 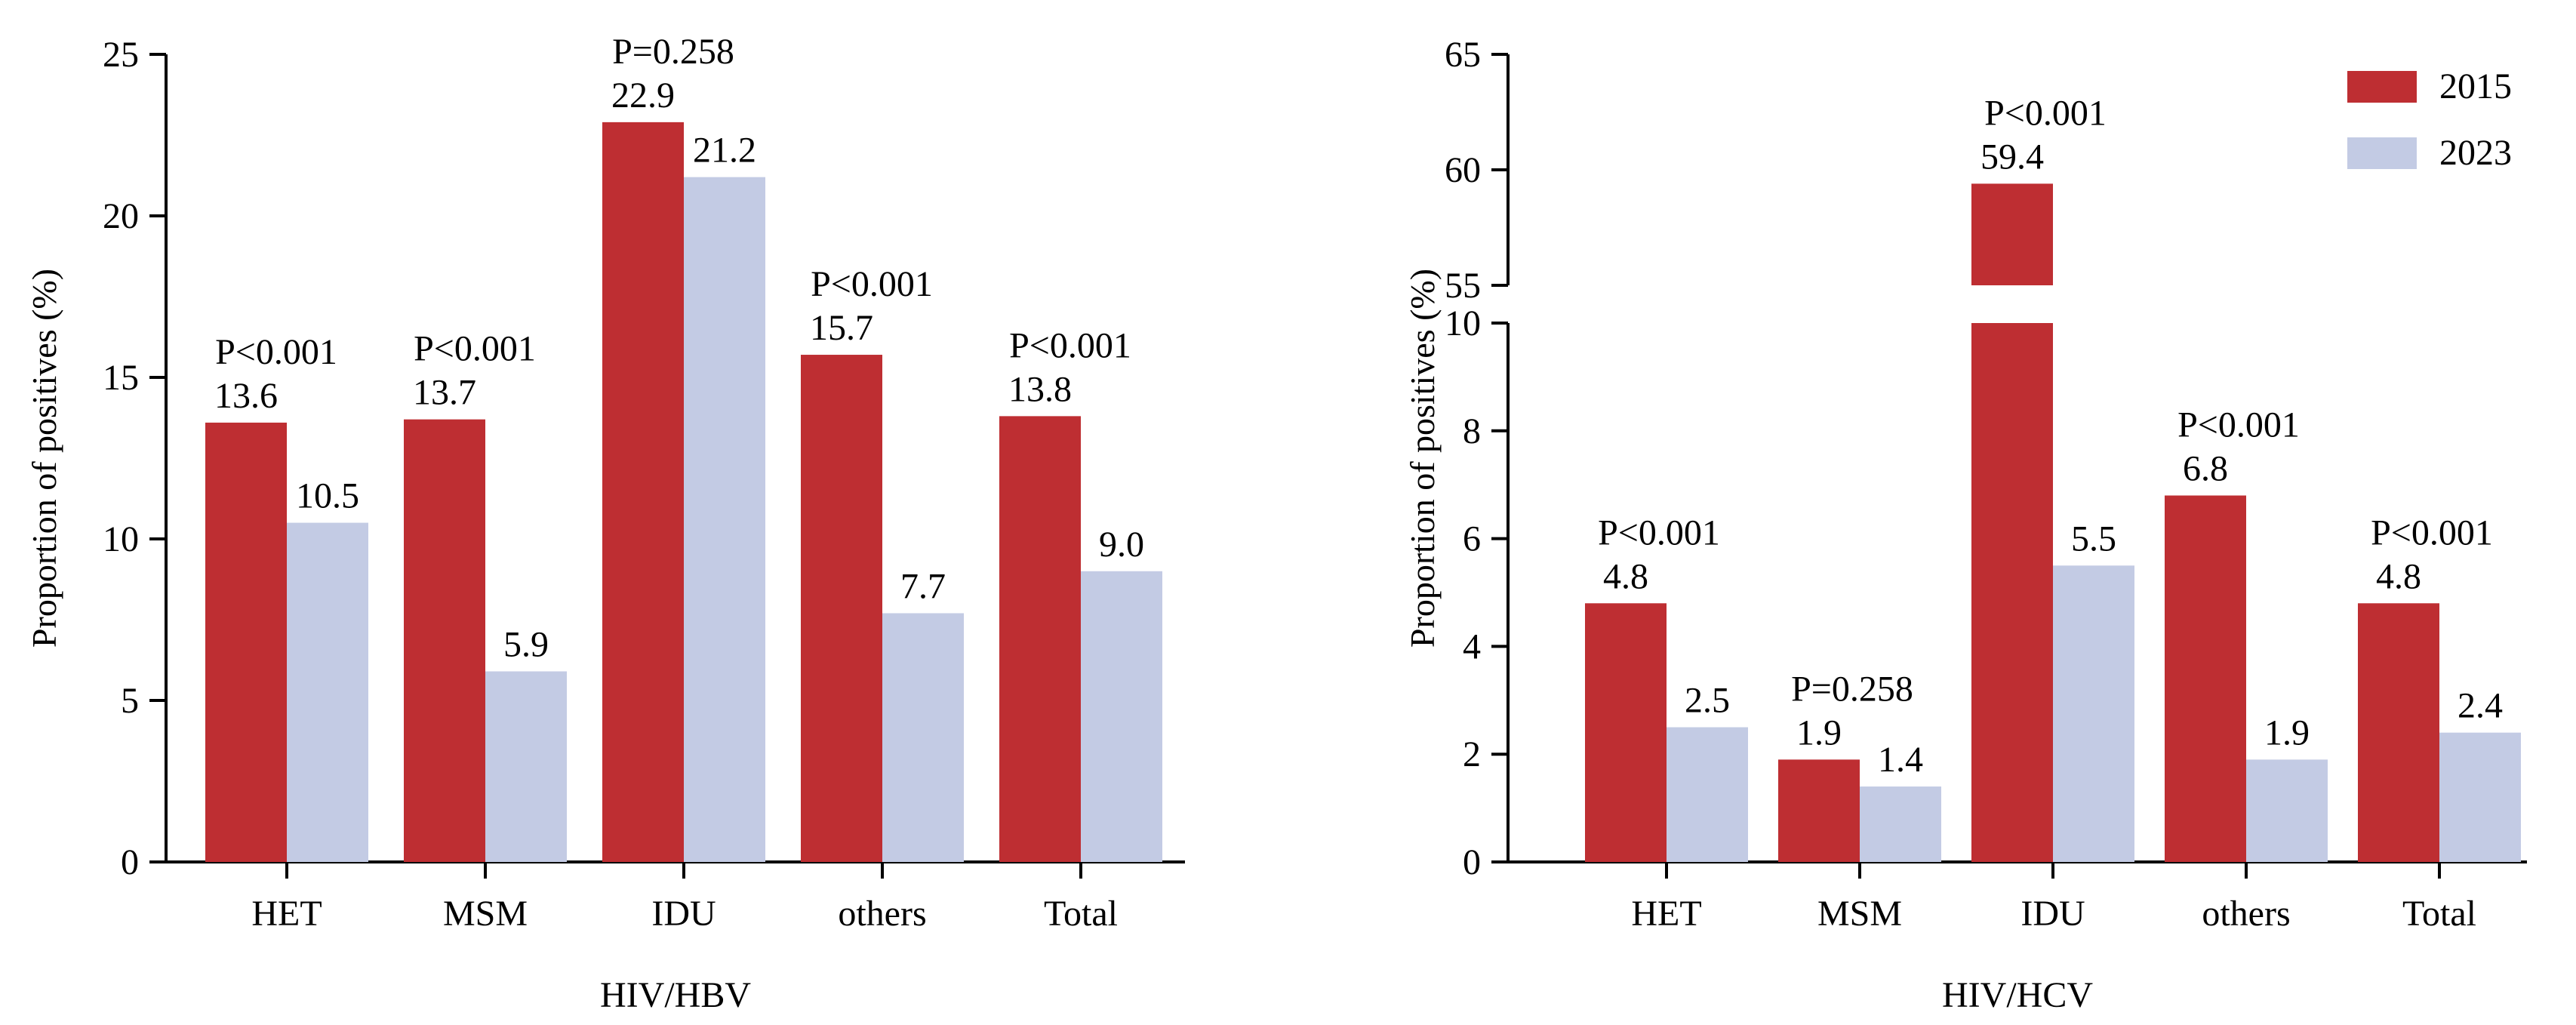 What do you see at coordinates (841, 328) in the screenshot?
I see `data-label: 15.7` at bounding box center [841, 328].